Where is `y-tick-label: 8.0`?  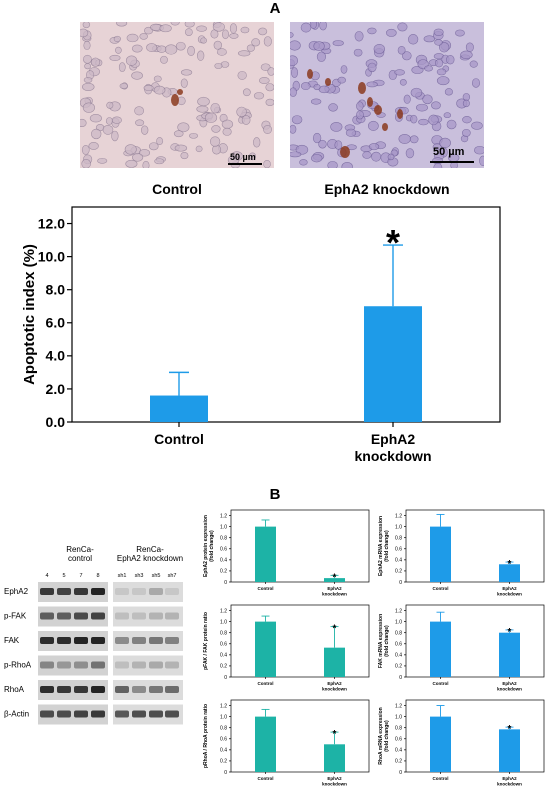
y-tick-label: 8.0 is located at coordinates (56, 290).